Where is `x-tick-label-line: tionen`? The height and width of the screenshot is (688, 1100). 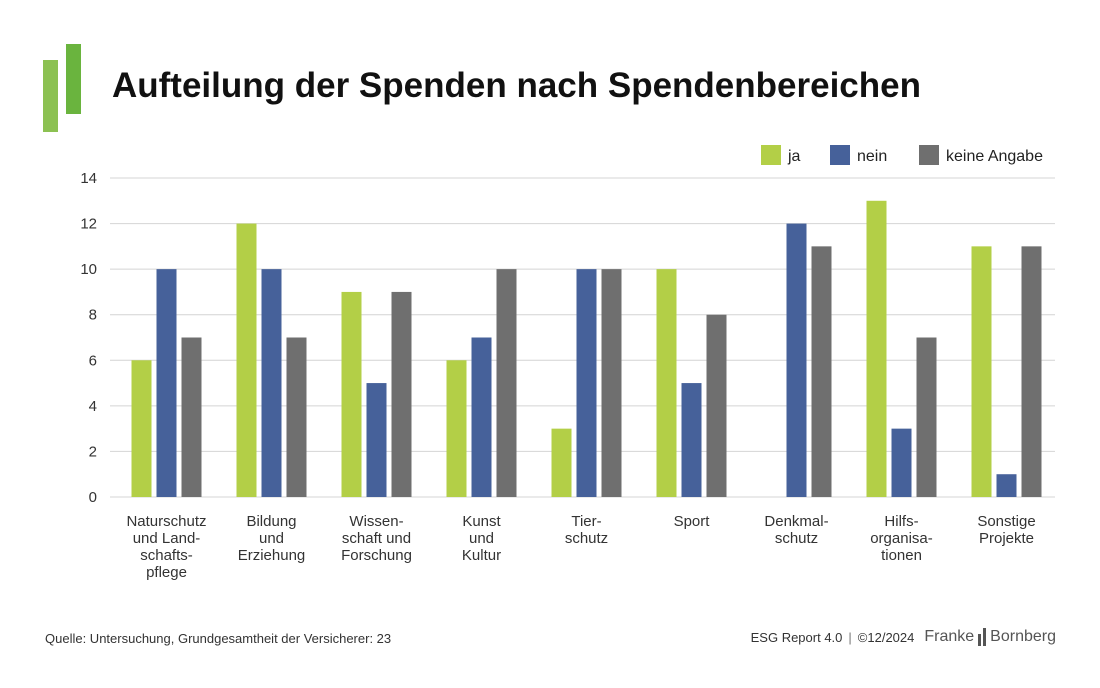
x-tick-label-line: tionen is located at coordinates (901, 555).